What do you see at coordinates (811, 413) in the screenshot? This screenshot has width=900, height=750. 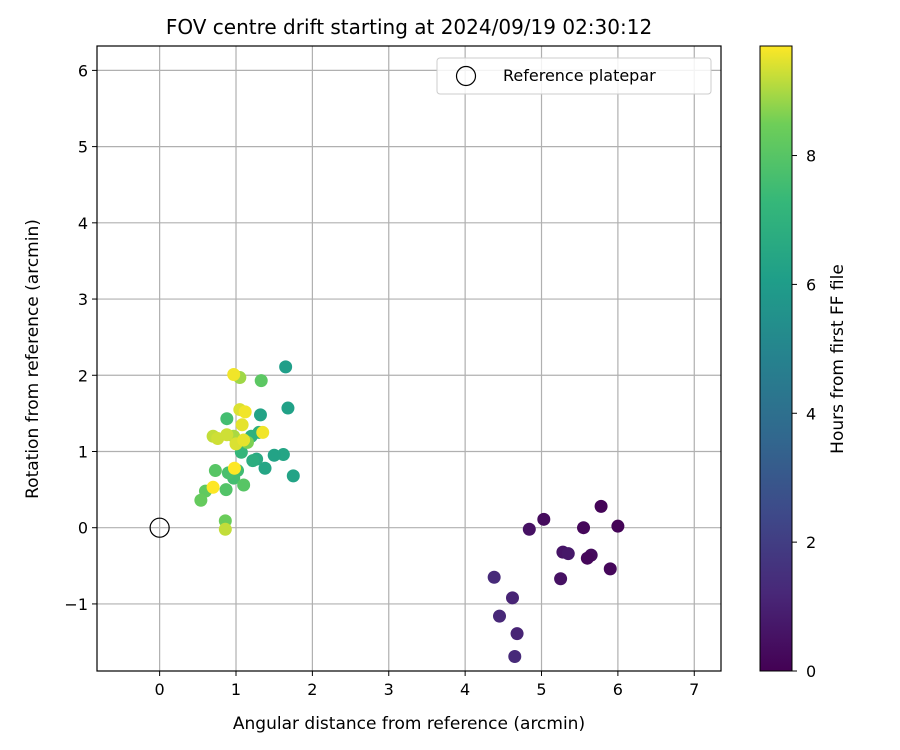 I see `colorbar-tick-label: 4` at bounding box center [811, 413].